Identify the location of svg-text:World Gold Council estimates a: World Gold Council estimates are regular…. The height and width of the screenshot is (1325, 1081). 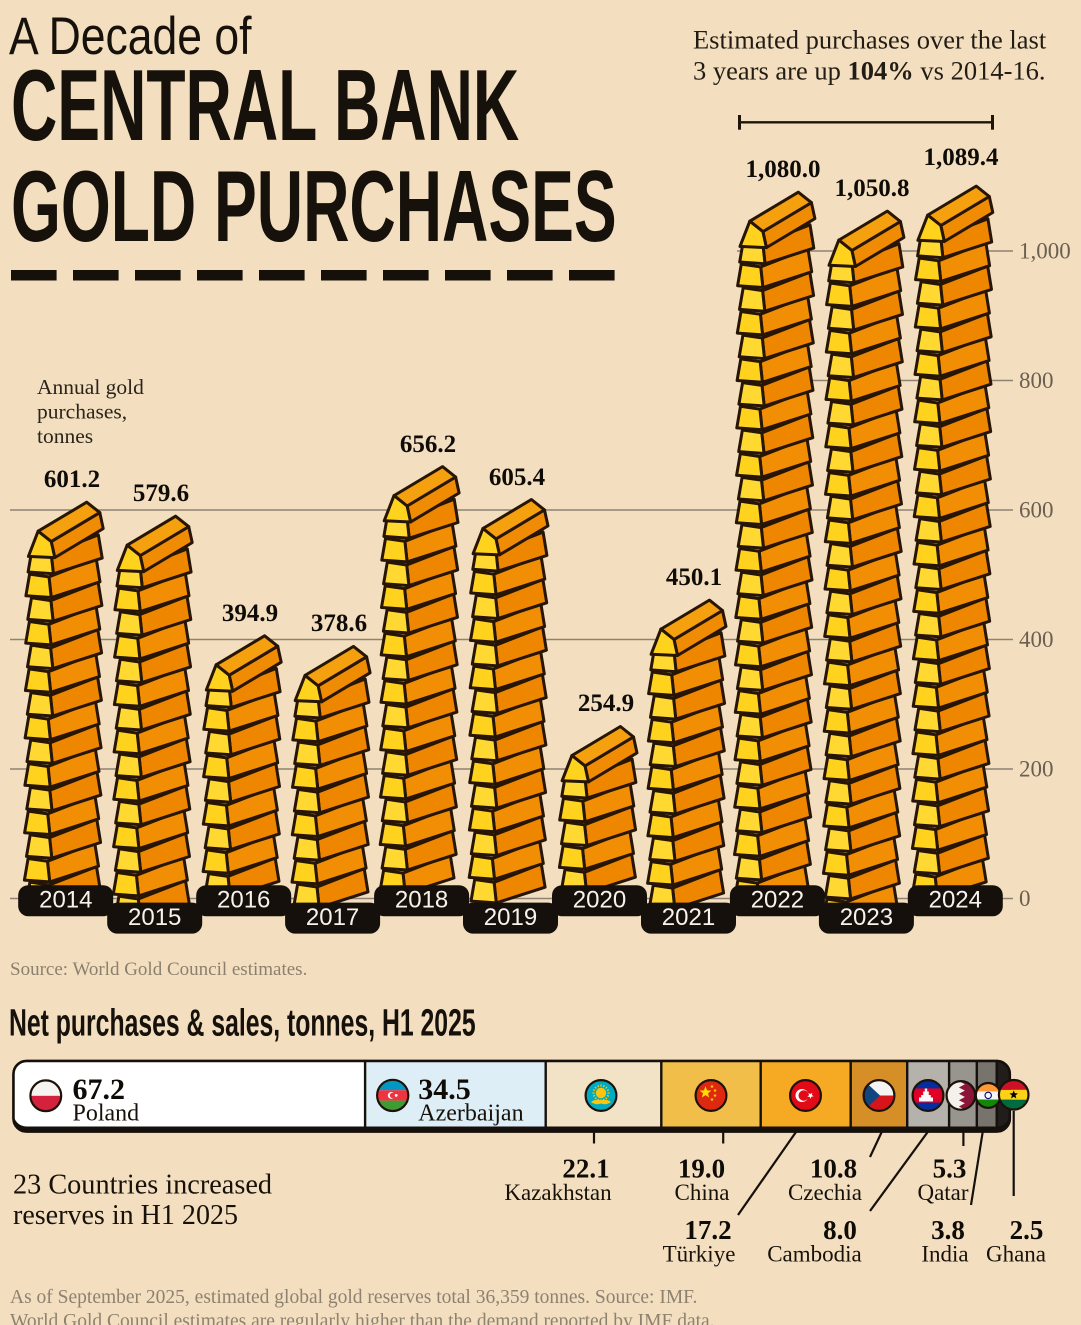
(362, 1318).